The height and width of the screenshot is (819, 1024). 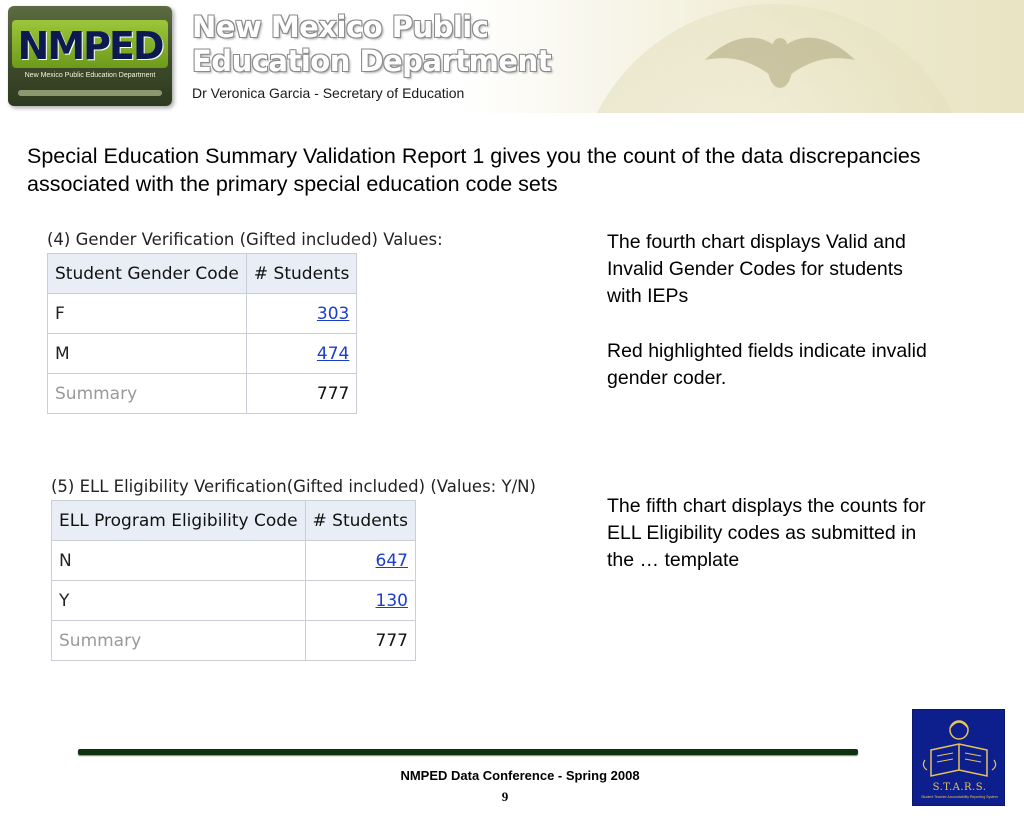 What do you see at coordinates (147, 313) in the screenshot?
I see `gender-code-cell: F` at bounding box center [147, 313].